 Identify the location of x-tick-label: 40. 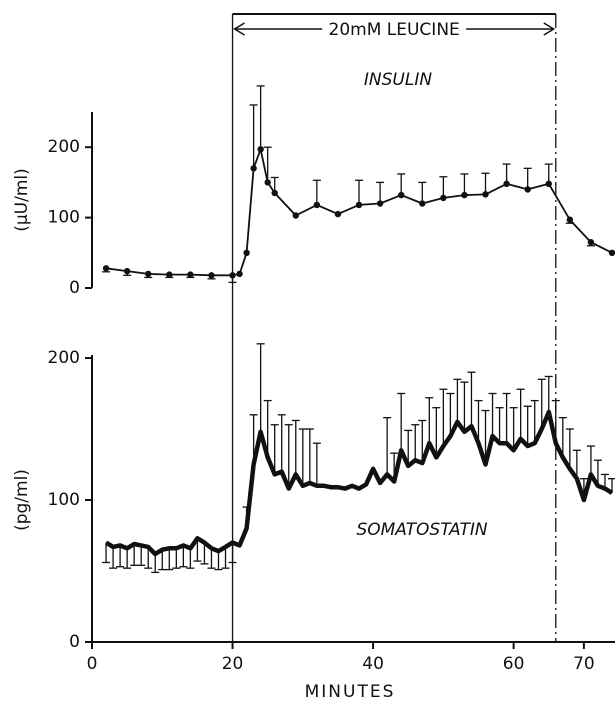
(373, 664).